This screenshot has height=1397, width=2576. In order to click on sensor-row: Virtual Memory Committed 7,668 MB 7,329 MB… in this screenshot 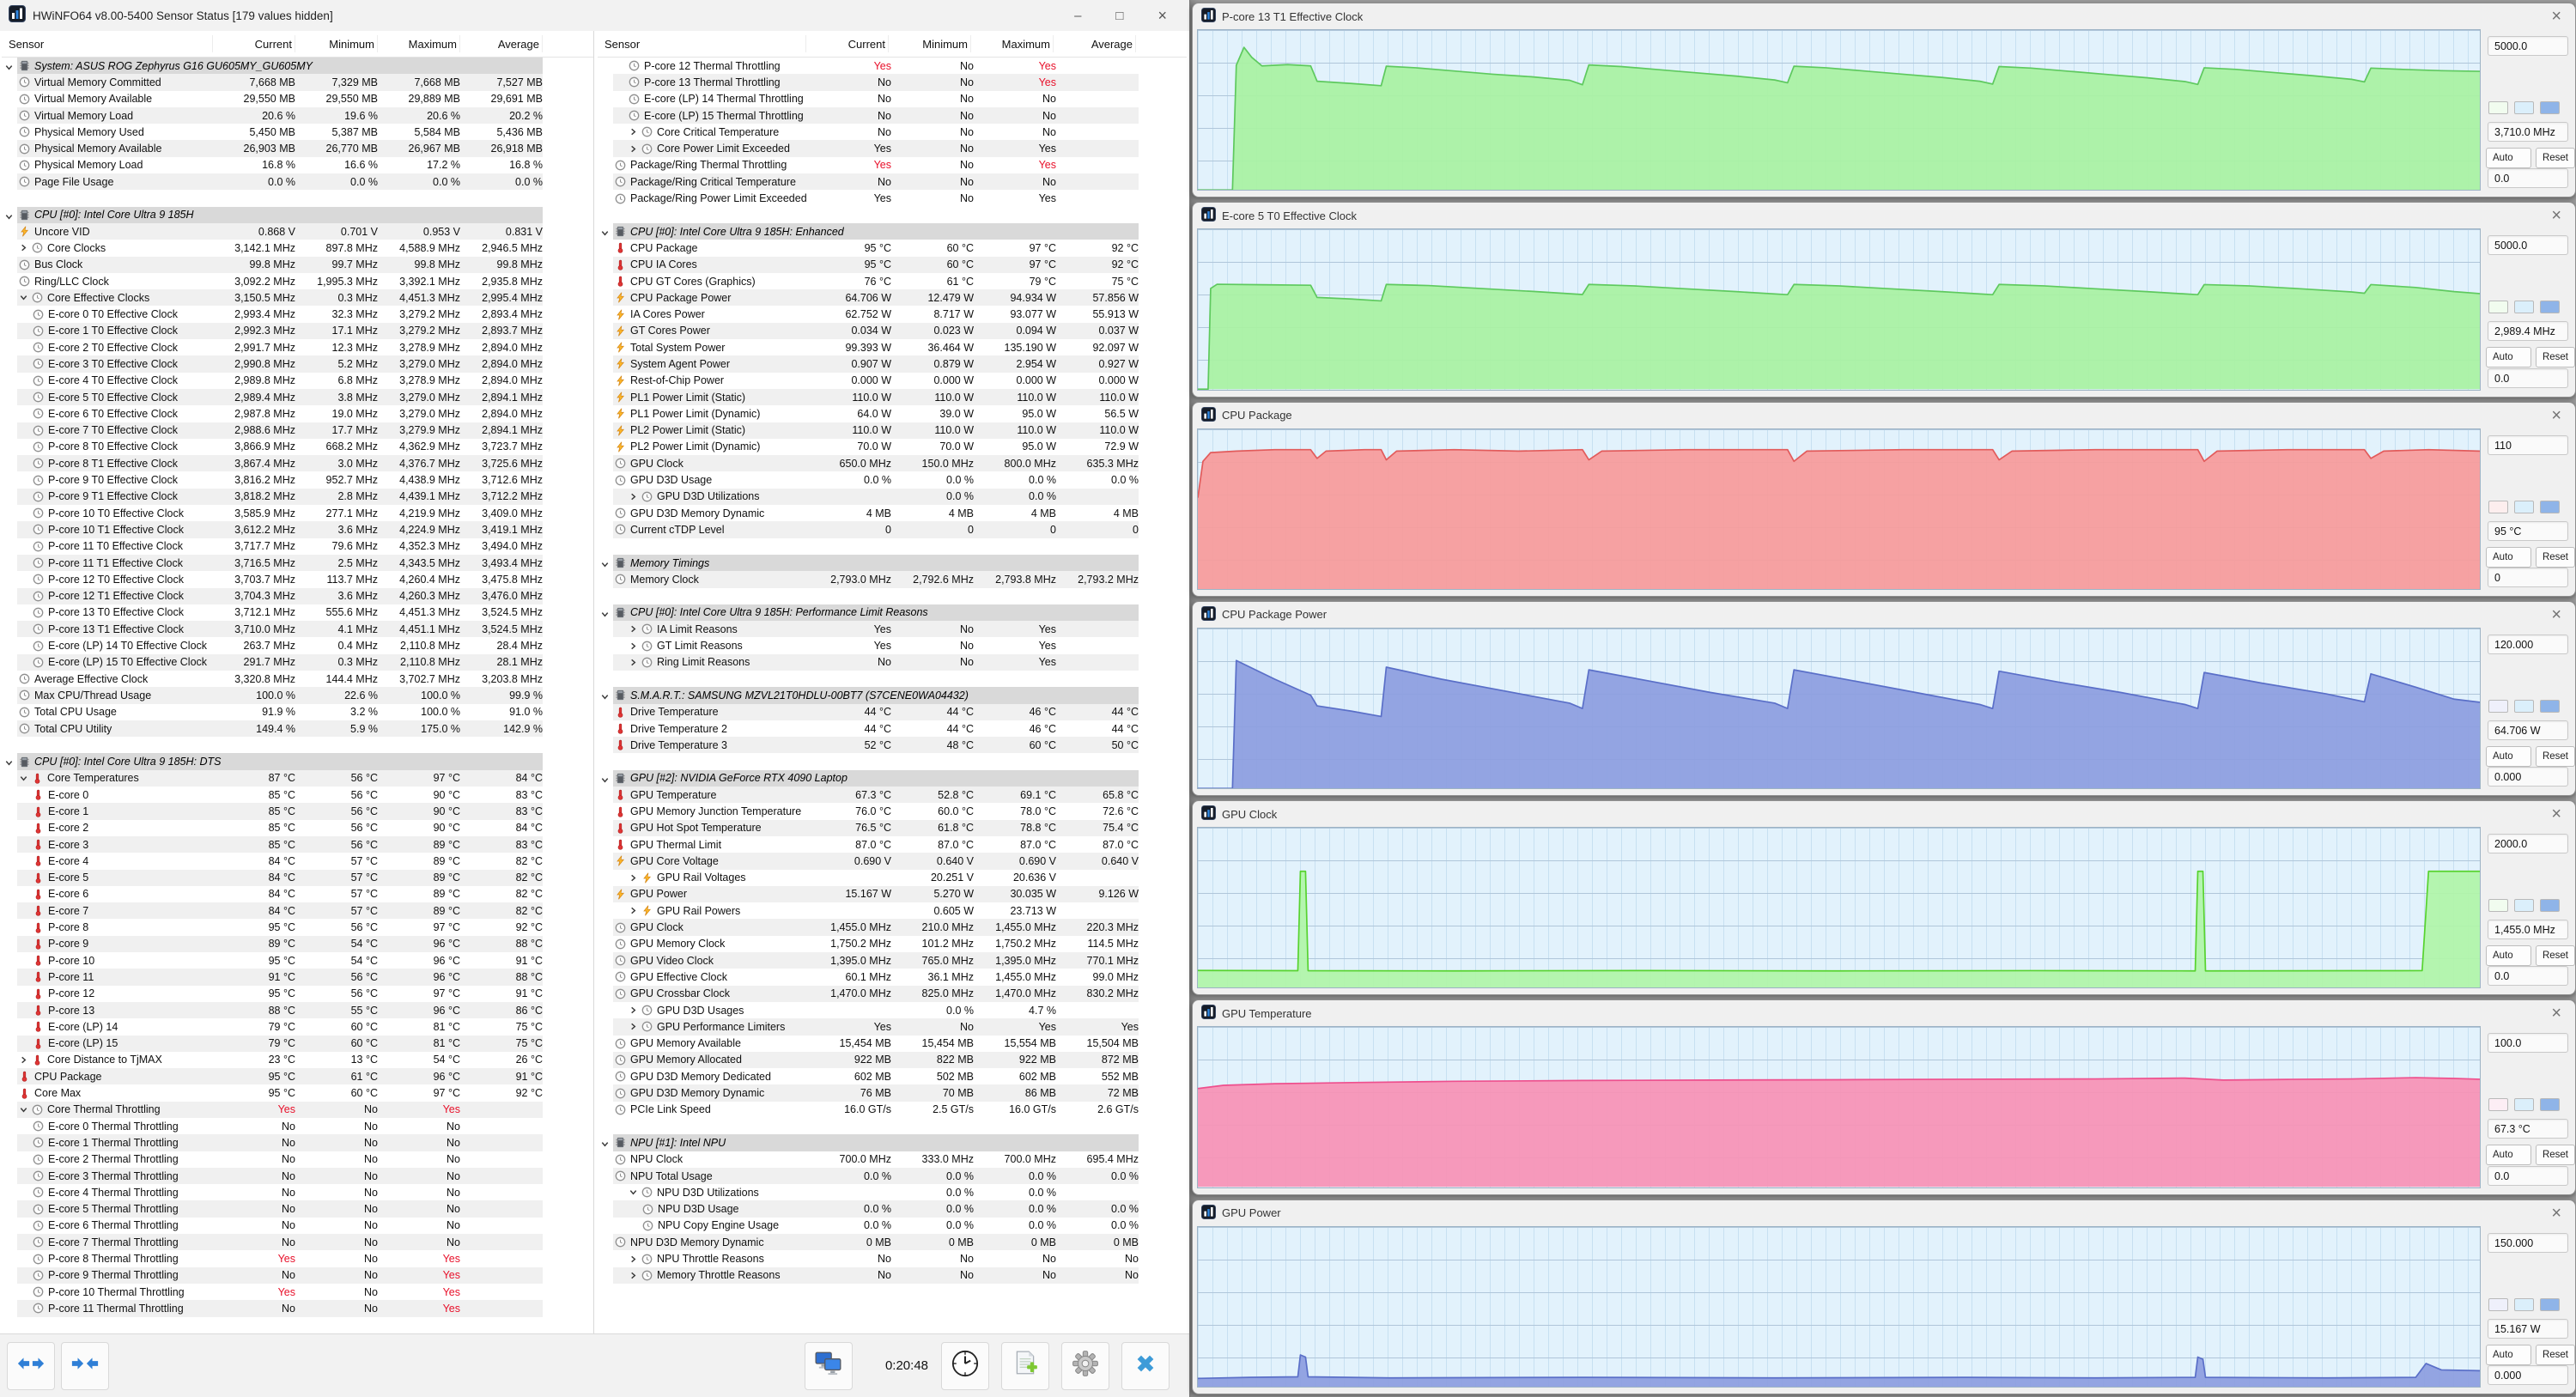, I will do `click(297, 82)`.